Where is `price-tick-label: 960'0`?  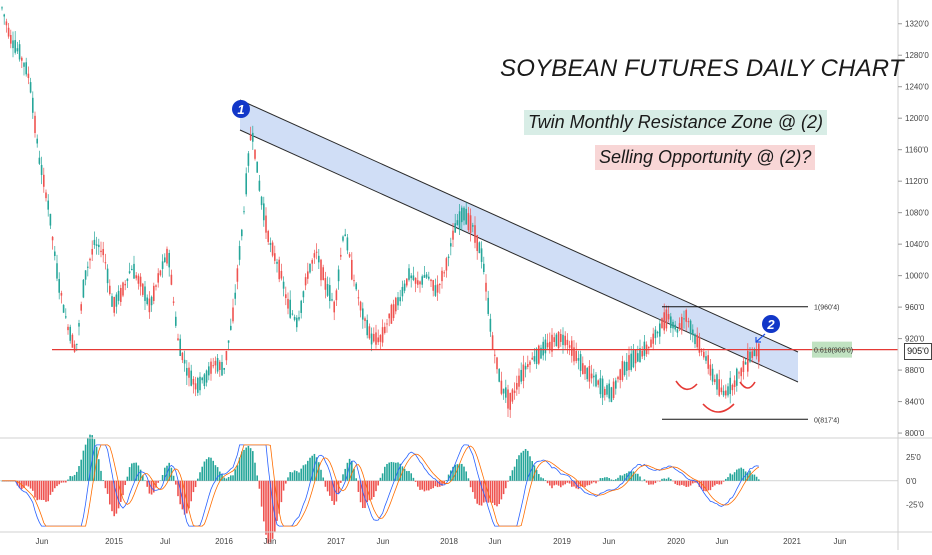 price-tick-label: 960'0 is located at coordinates (915, 307).